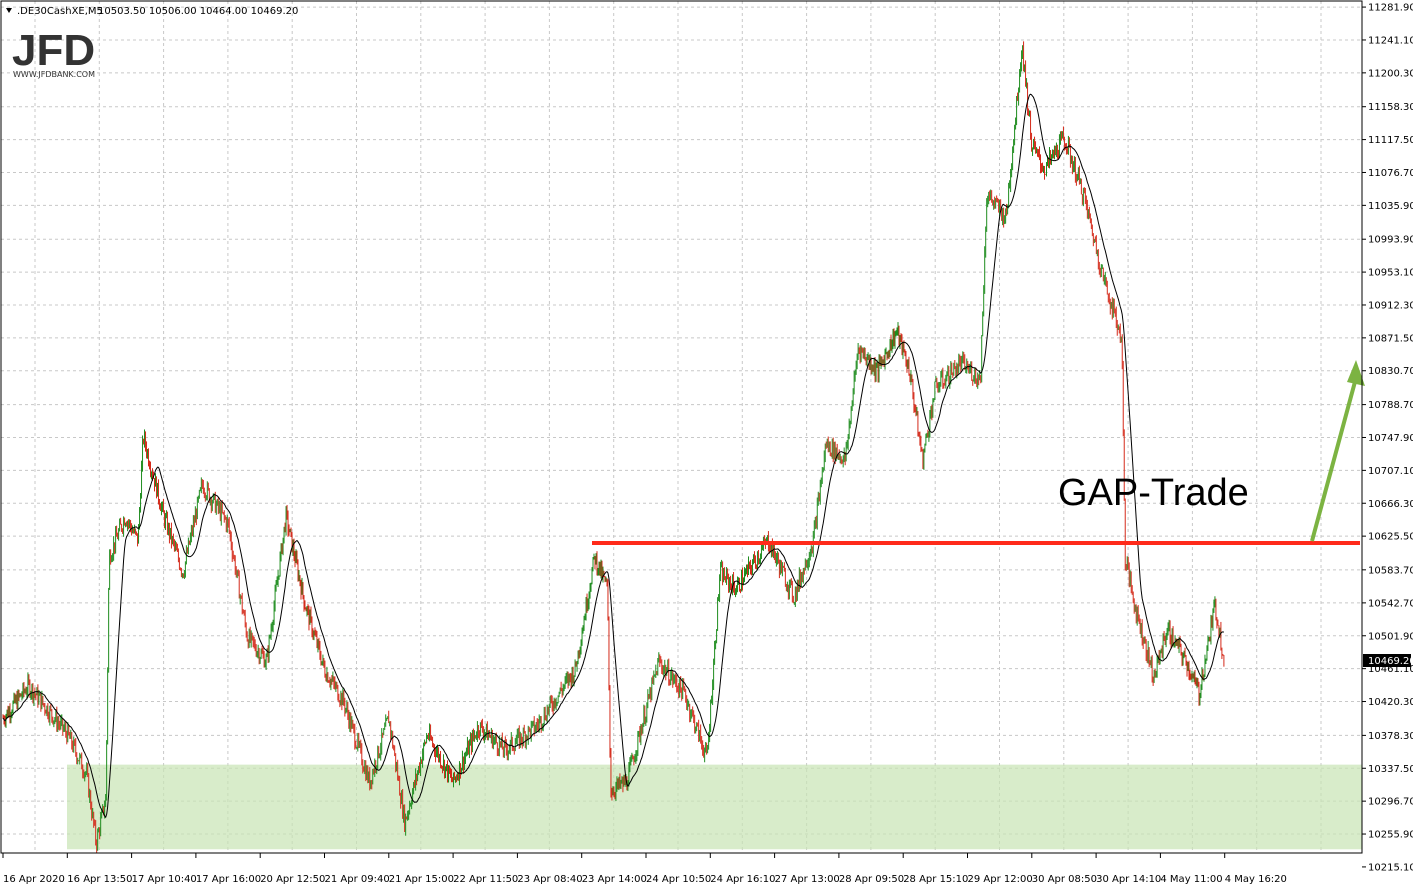 The height and width of the screenshot is (889, 1413). What do you see at coordinates (1390, 570) in the screenshot?
I see `y-tick-label: 10583.70` at bounding box center [1390, 570].